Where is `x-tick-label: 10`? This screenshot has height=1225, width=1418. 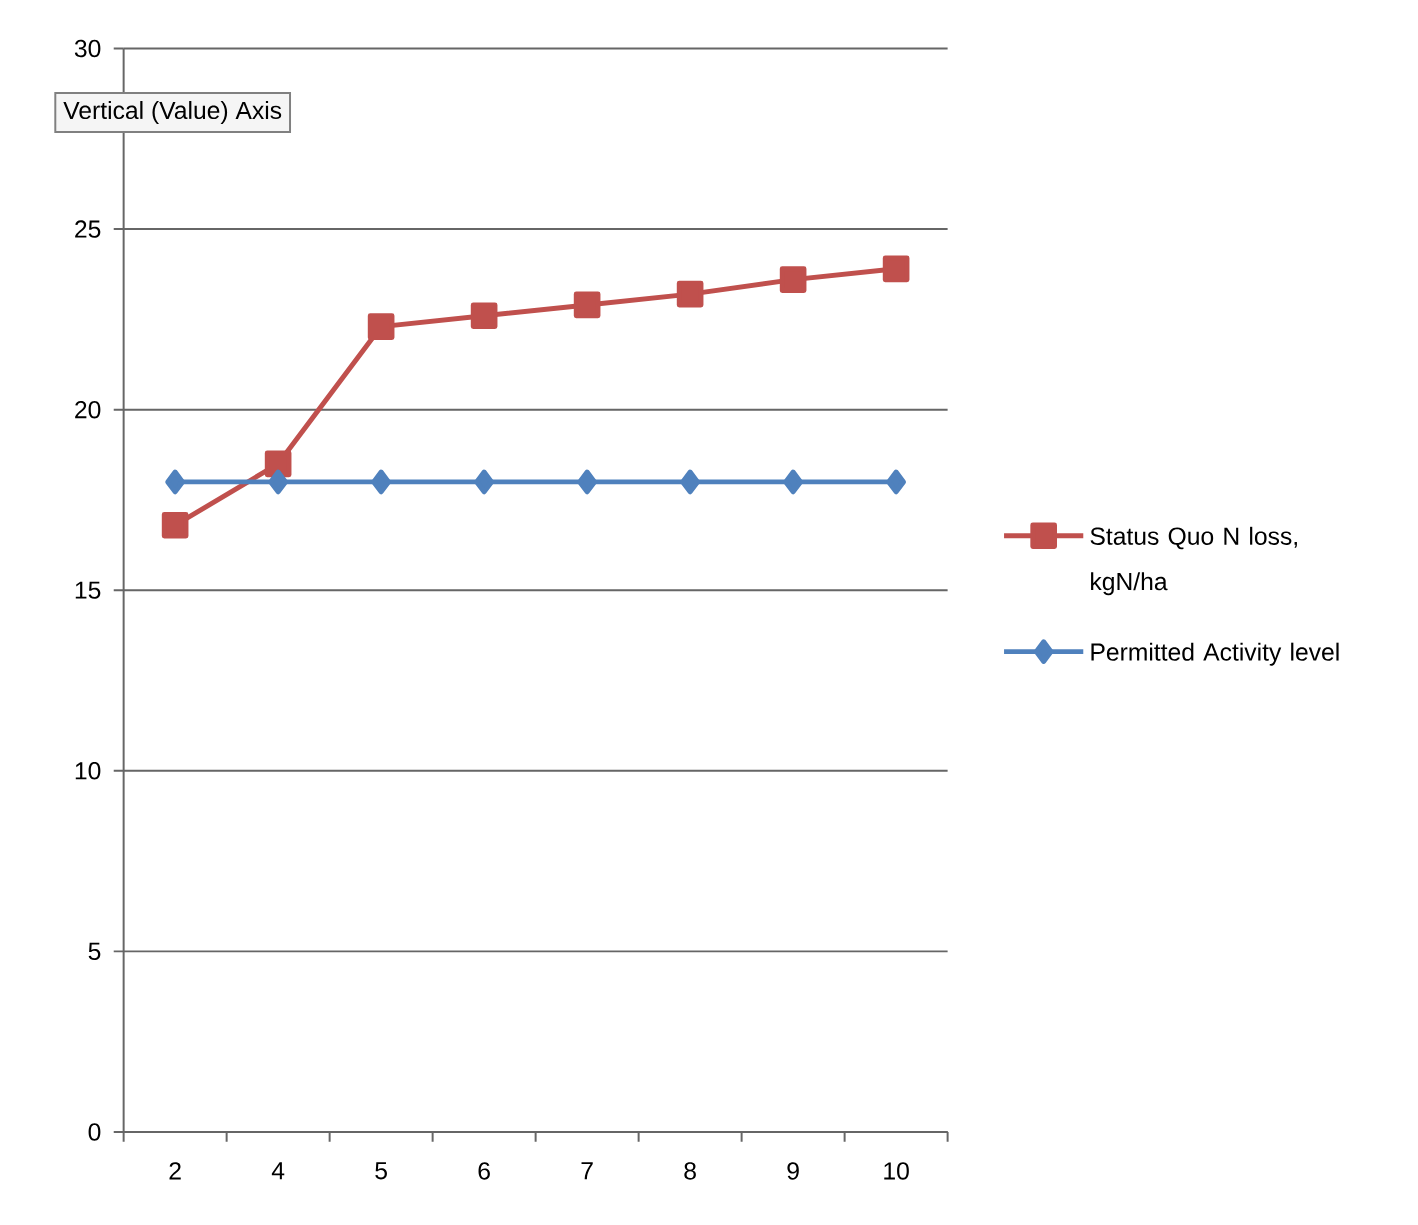 x-tick-label: 10 is located at coordinates (896, 1171).